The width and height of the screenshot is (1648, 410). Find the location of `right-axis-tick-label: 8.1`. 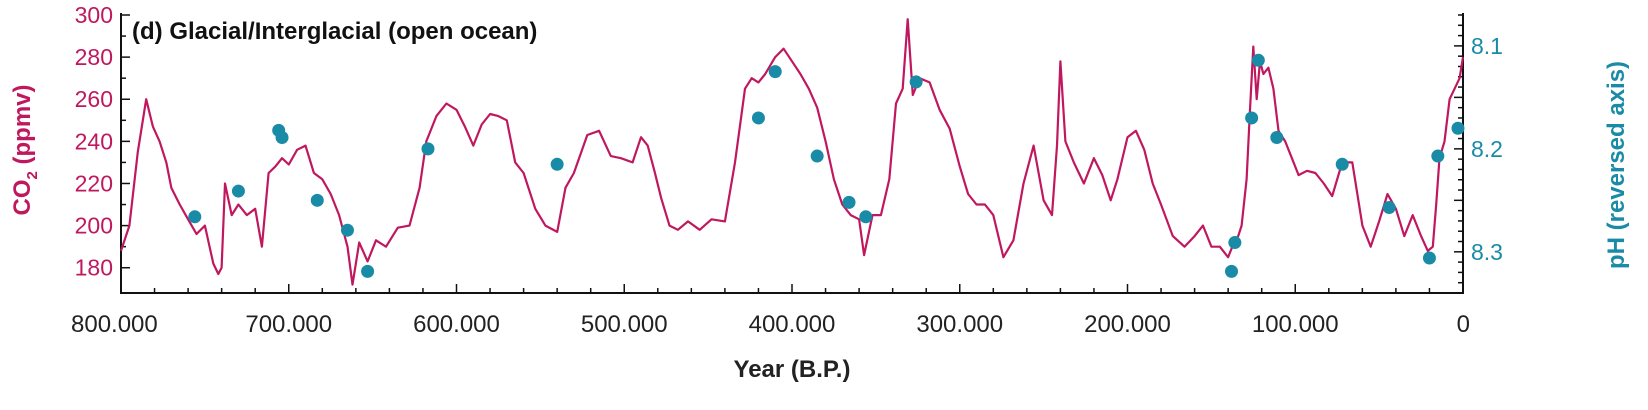

right-axis-tick-label: 8.1 is located at coordinates (1487, 46).